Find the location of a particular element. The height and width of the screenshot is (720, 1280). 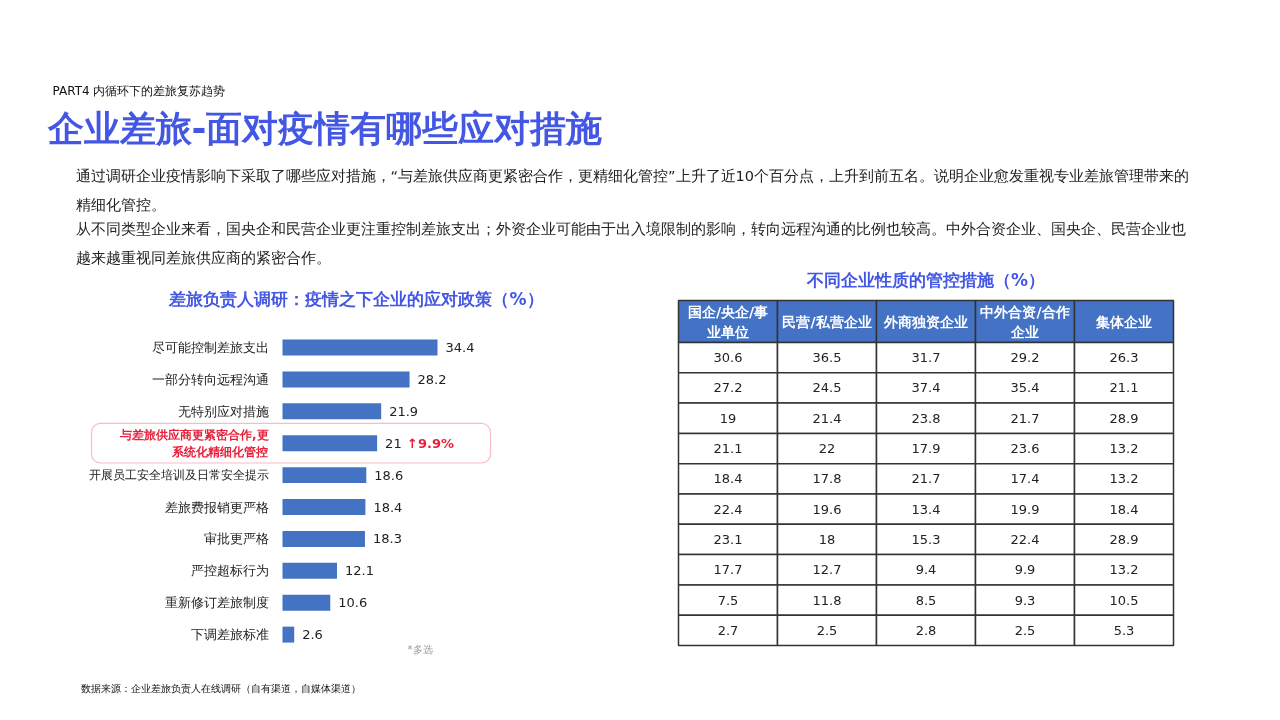

data-label: 36.5 is located at coordinates (827, 358).